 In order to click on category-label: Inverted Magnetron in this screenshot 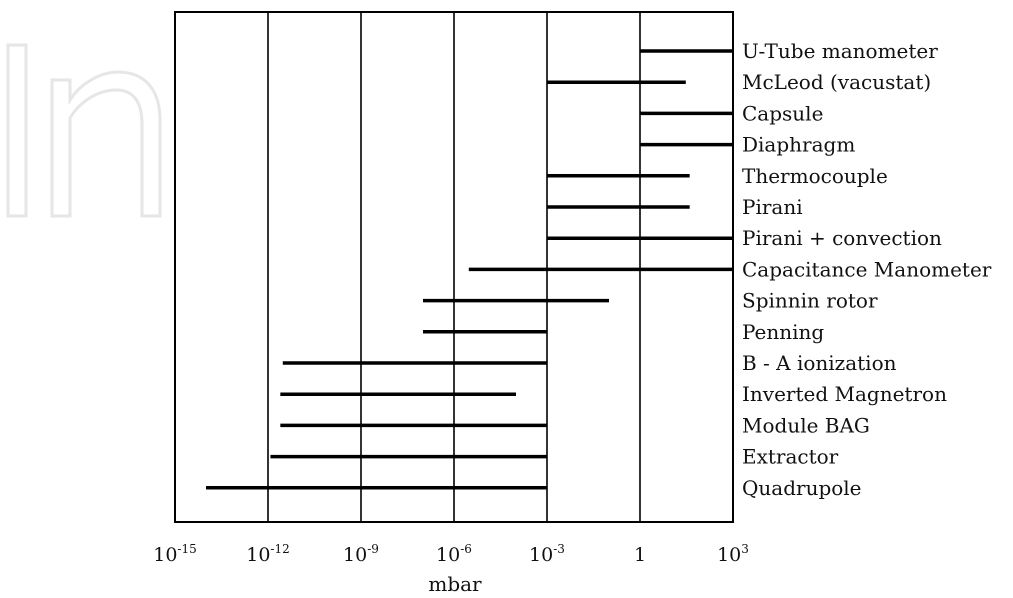, I will do `click(844, 394)`.